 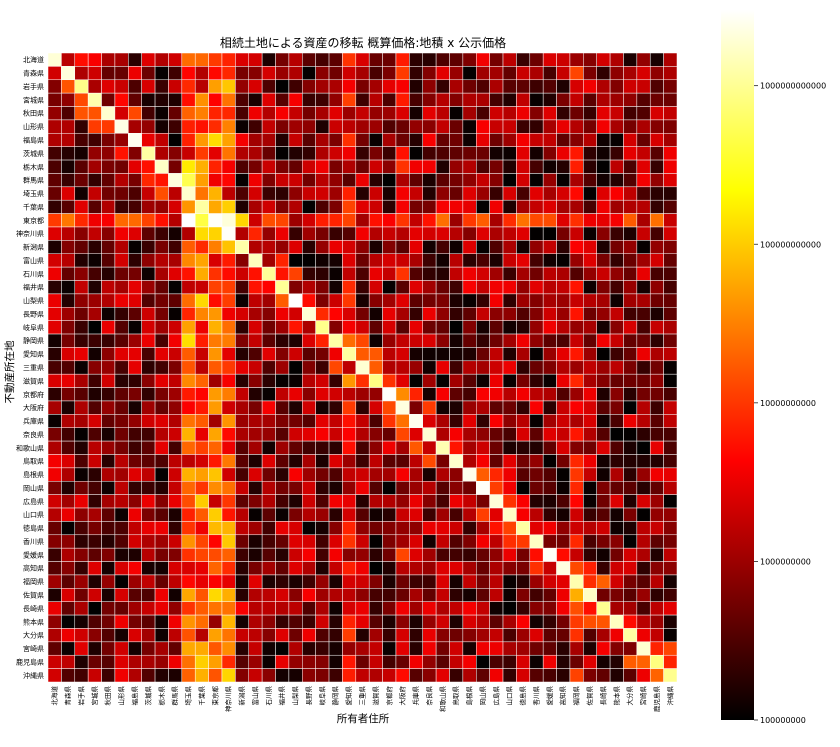 What do you see at coordinates (214, 696) in the screenshot?
I see `x-tick-label: 東京都` at bounding box center [214, 696].